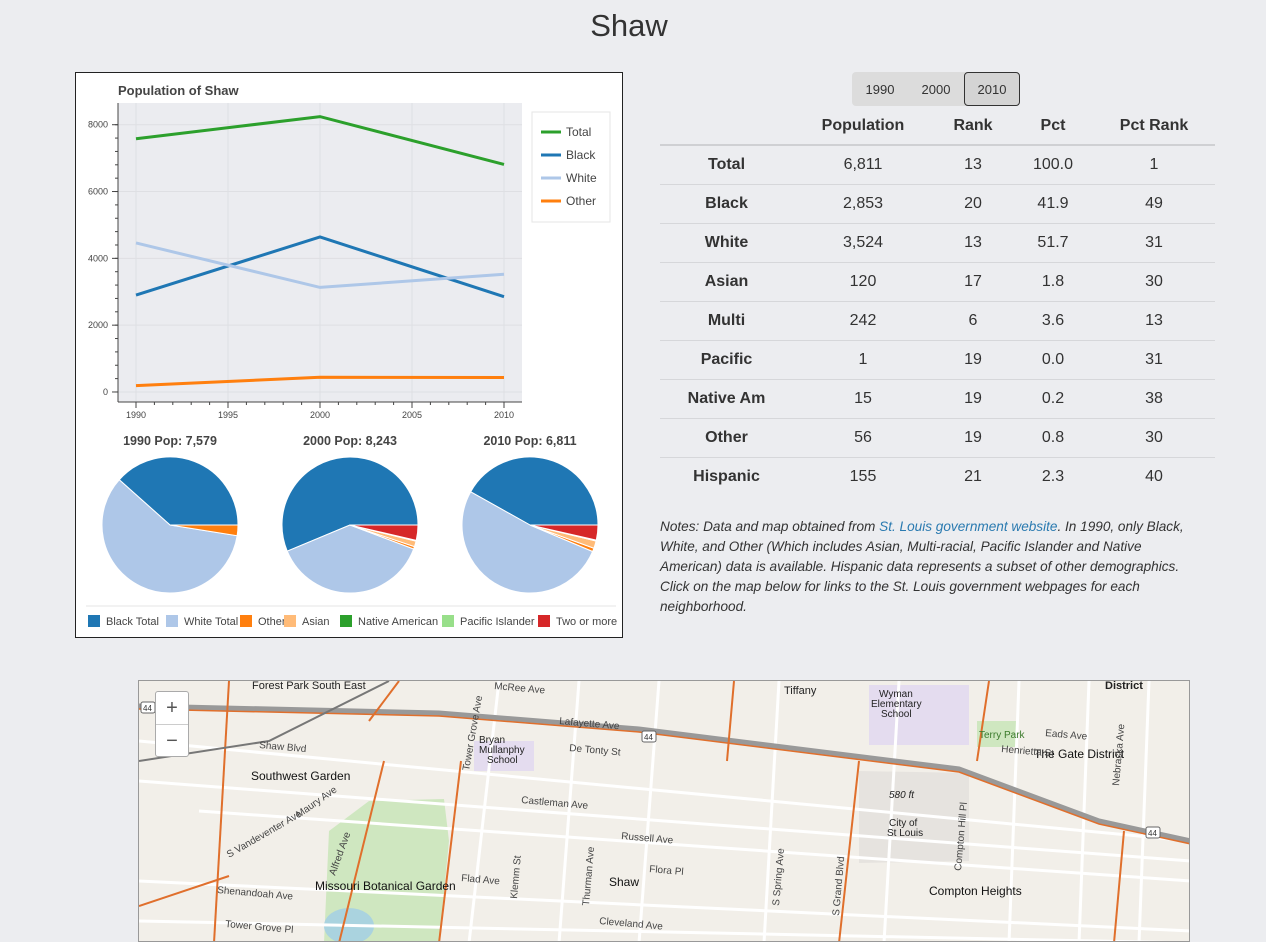 The image size is (1266, 942). What do you see at coordinates (98, 125) in the screenshot?
I see `y-tick-label: 8000` at bounding box center [98, 125].